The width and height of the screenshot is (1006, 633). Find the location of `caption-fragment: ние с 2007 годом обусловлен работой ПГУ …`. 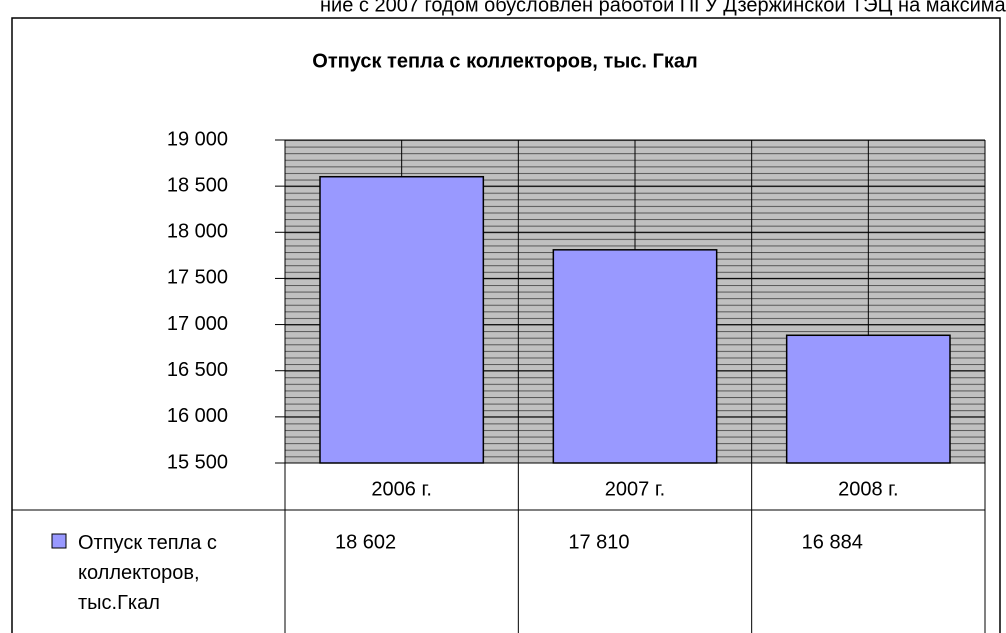

caption-fragment: ние с 2007 годом обусловлен работой ПГУ … is located at coordinates (663, 8).